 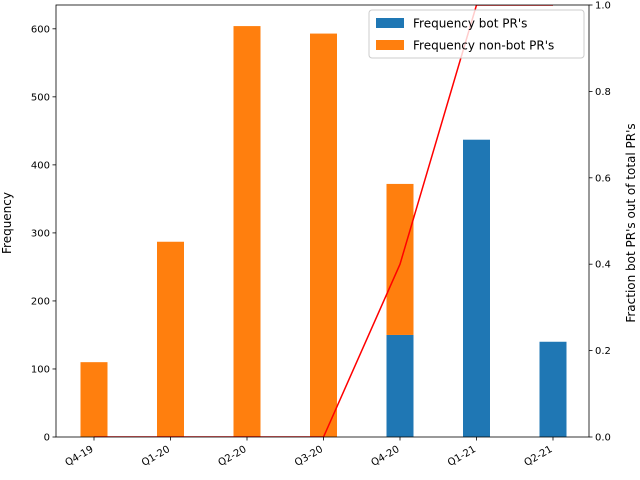 What do you see at coordinates (233, 456) in the screenshot?
I see `x-tick-label-q2-20: Q2-20` at bounding box center [233, 456].